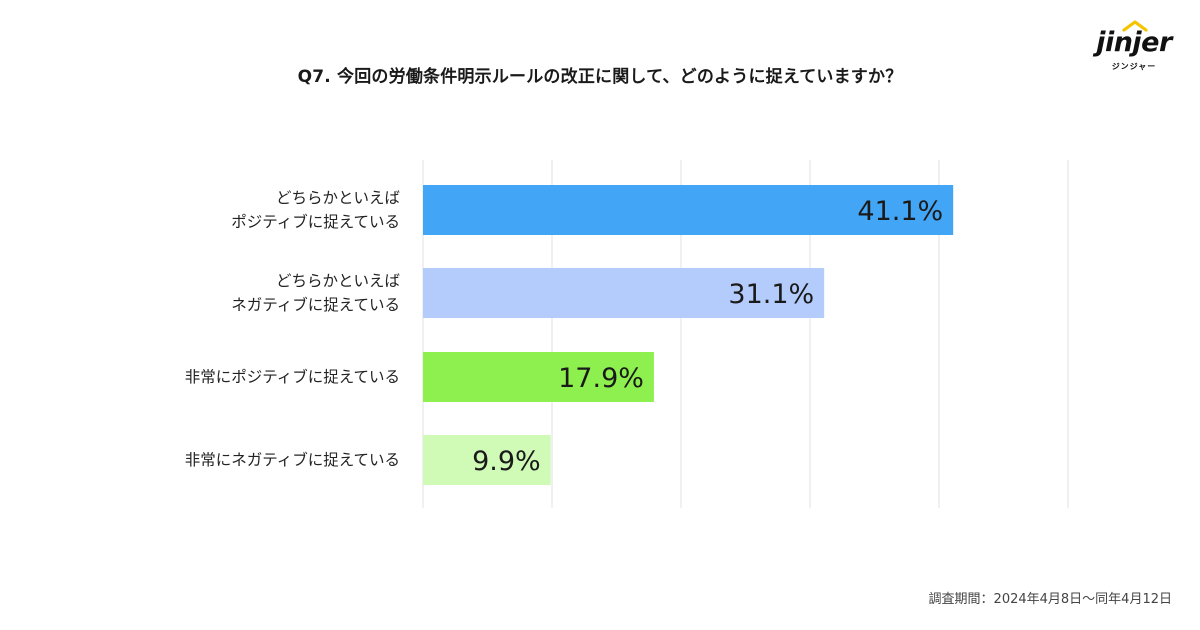 This screenshot has width=1200, height=630. What do you see at coordinates (315, 293) in the screenshot?
I see `category-label-1: どちらかといえば ネガティブに捉えている` at bounding box center [315, 293].